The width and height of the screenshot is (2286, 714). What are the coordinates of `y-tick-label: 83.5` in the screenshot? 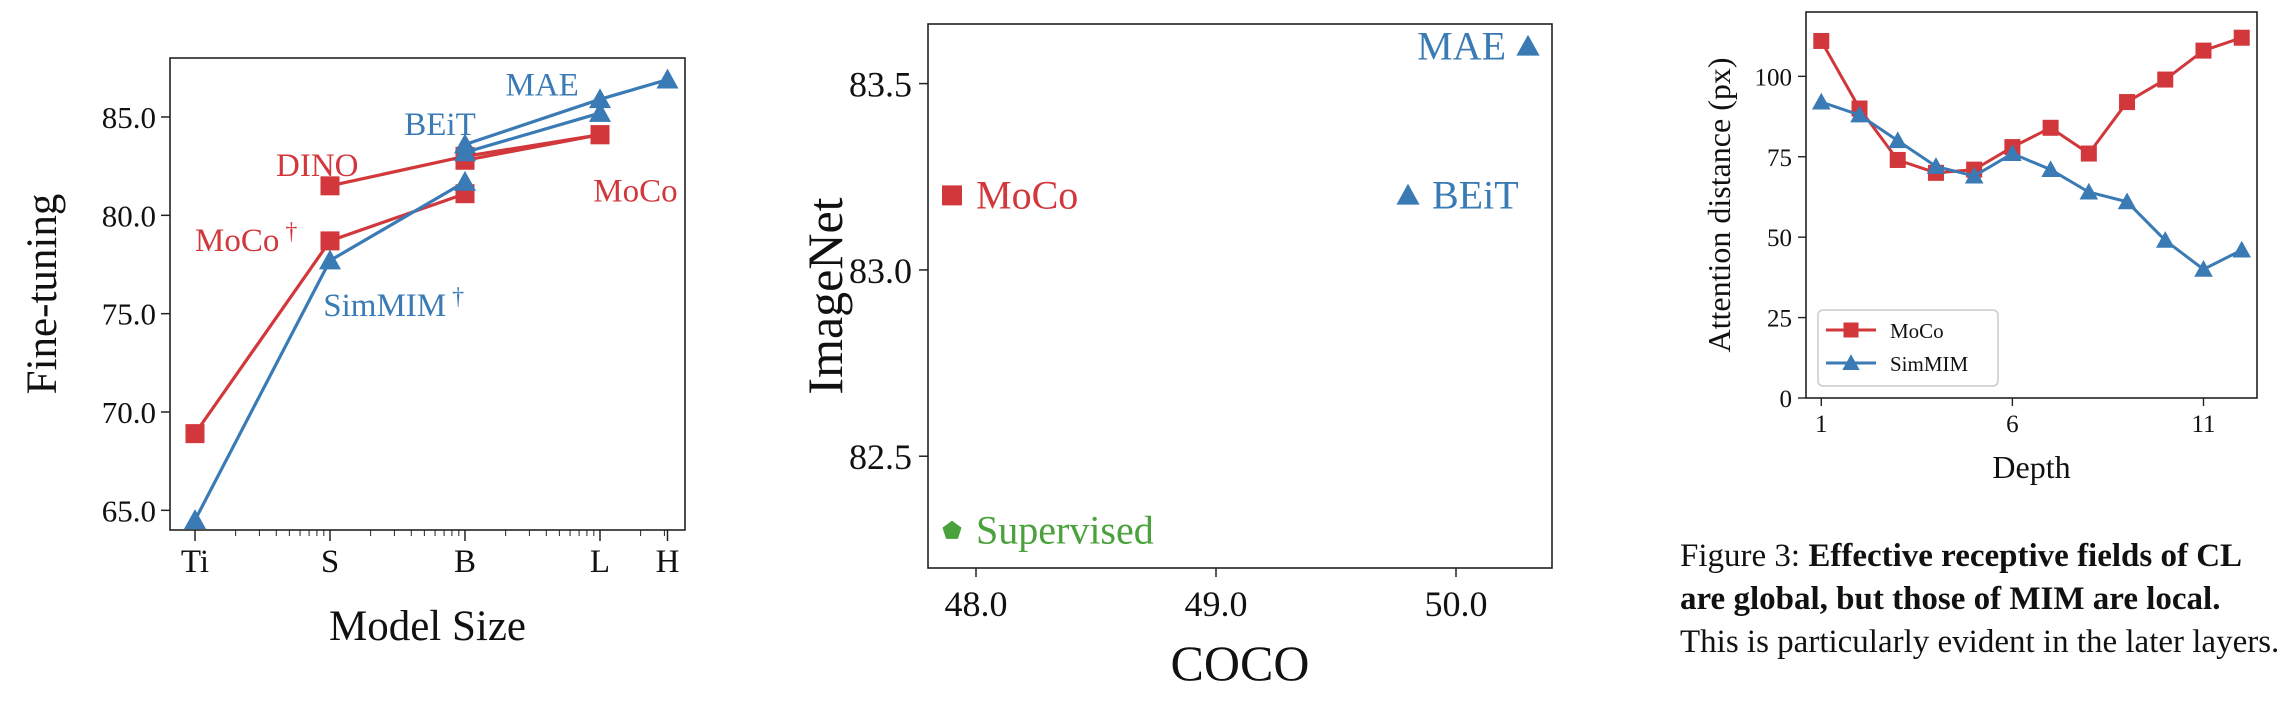 It's located at (880, 85).